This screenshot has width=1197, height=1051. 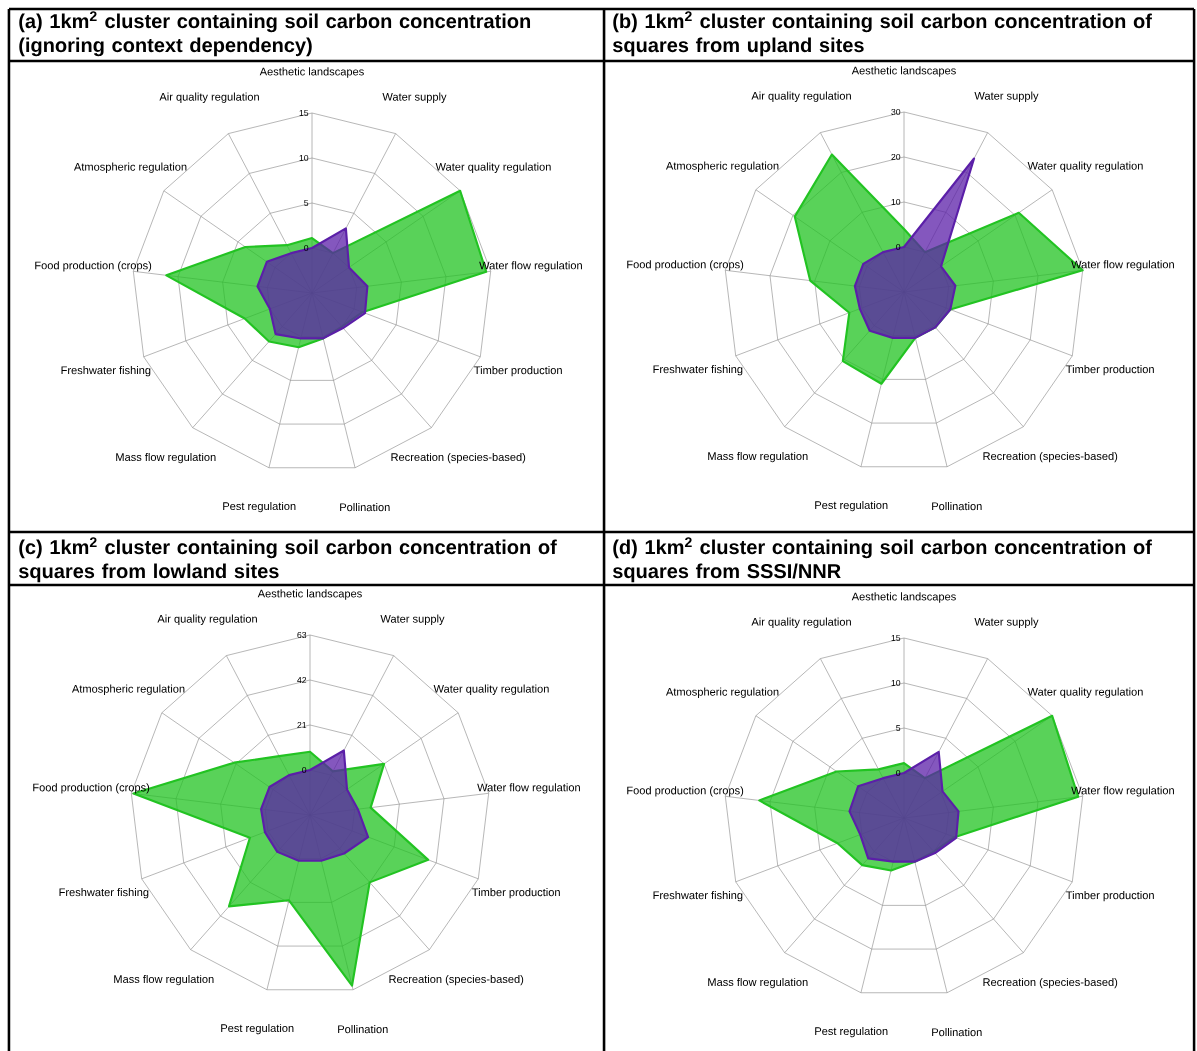 I want to click on chart-title: (d) 1km$^{2}$ cluster containing soil carbon concentration of squares from SSSI/NNR, so click(x=882, y=560).